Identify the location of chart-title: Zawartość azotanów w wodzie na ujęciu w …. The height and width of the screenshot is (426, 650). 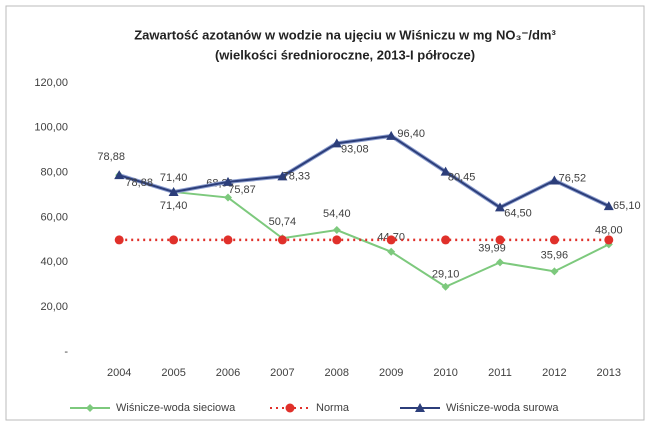
(345, 34).